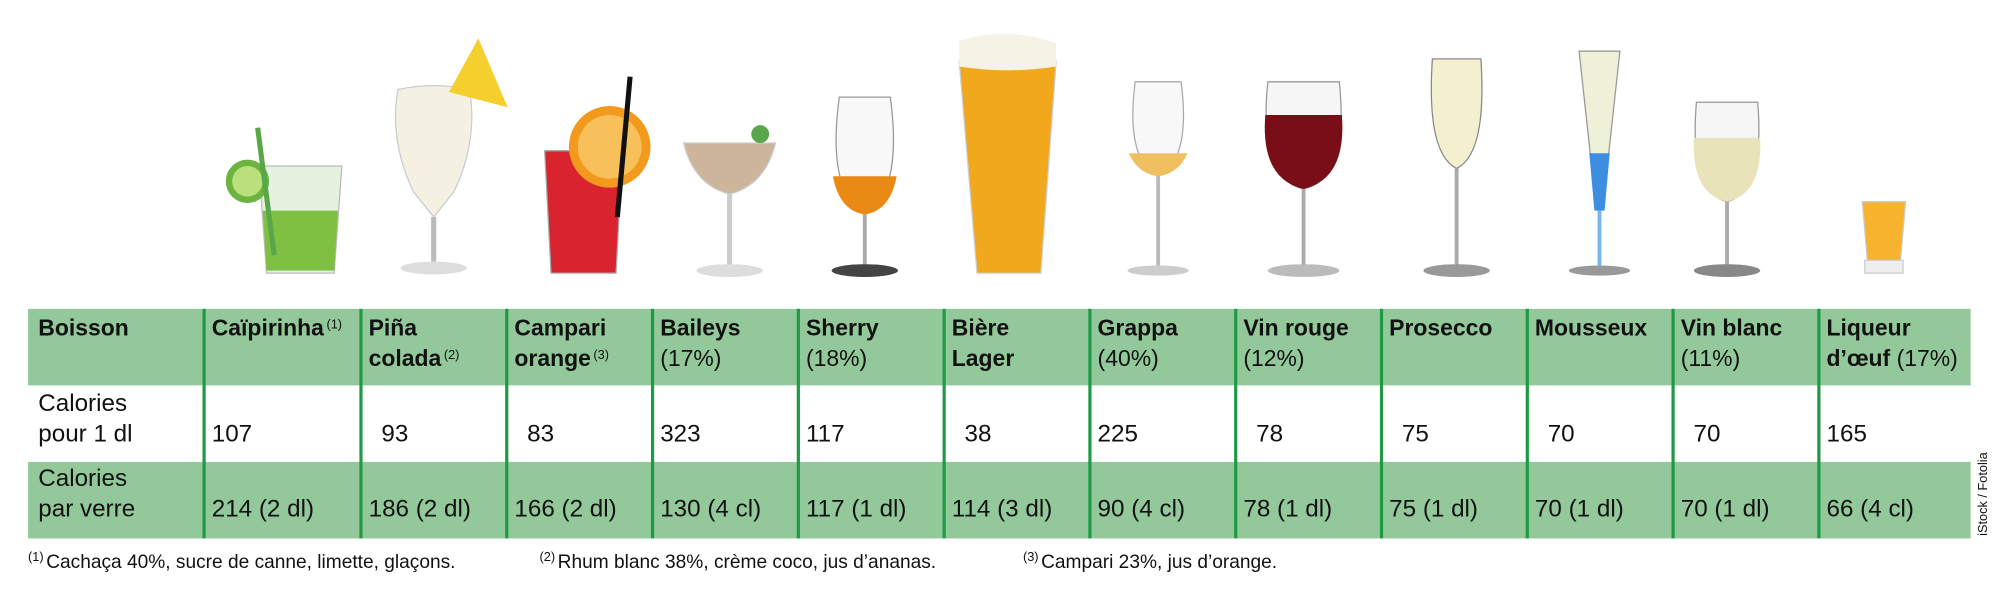 This screenshot has height=596, width=2000. Describe the element at coordinates (232, 433) in the screenshot. I see `calories-per-dl: 107` at that location.